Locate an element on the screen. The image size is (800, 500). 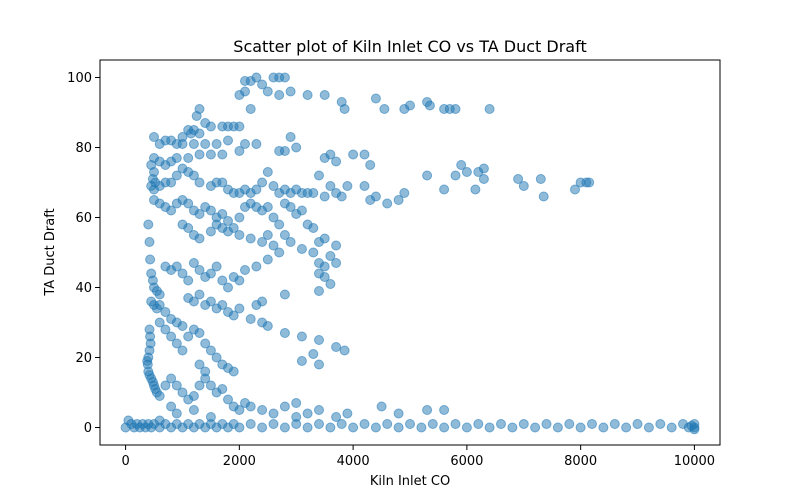
y-tick-label: 100 is located at coordinates (79, 78).